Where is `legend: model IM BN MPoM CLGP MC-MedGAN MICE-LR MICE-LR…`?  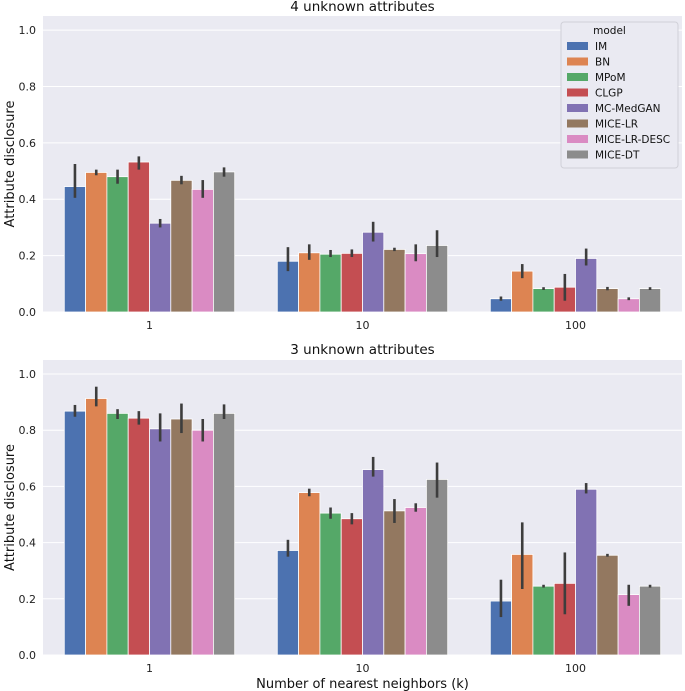
legend: model IM BN MPoM CLGP MC-MedGAN MICE-LR MICE-LR… is located at coordinates (619, 95).